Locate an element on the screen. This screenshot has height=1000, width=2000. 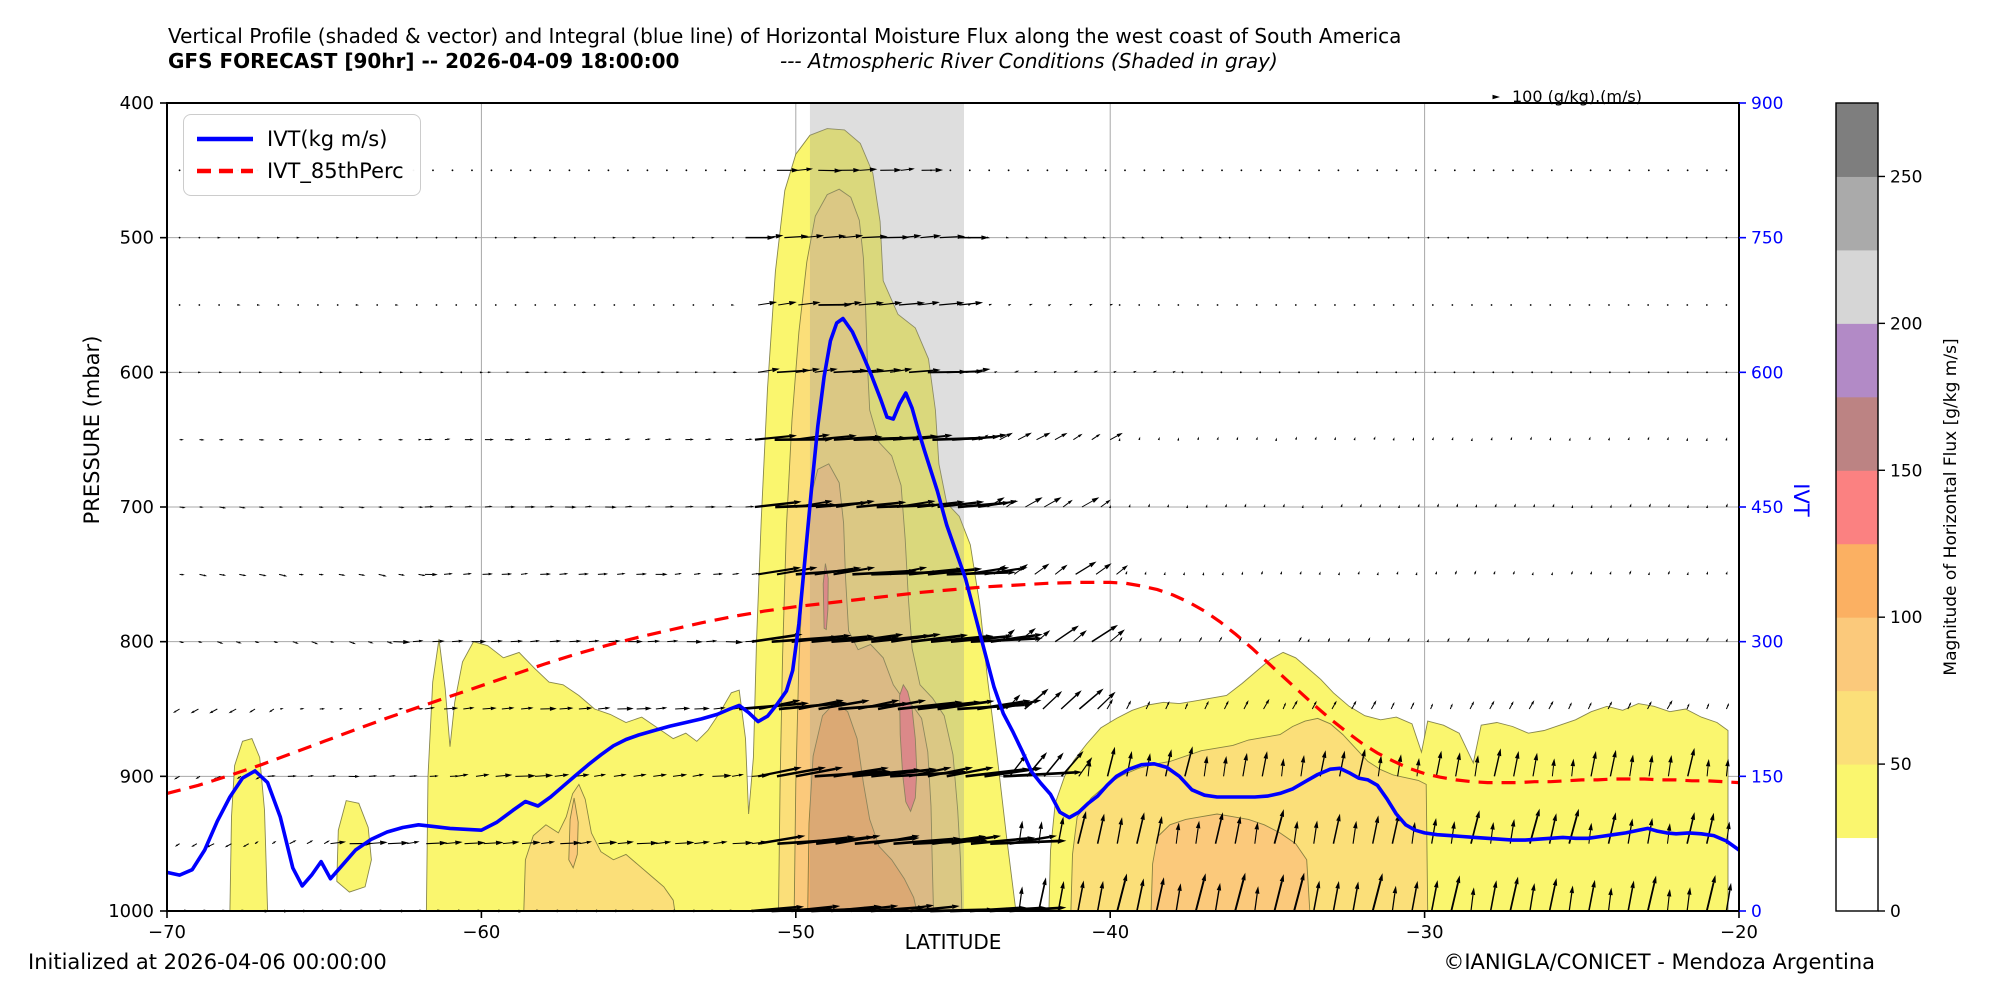
colorbar-label: Magnitude of Horizontal Flux [g/kg m/s] is located at coordinates (1951, 507).